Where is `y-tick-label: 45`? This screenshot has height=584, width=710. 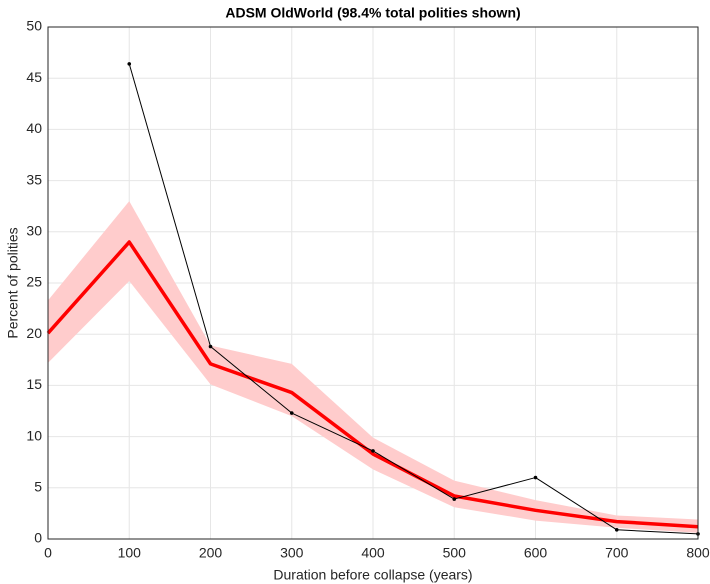
y-tick-label: 45 is located at coordinates (34, 77).